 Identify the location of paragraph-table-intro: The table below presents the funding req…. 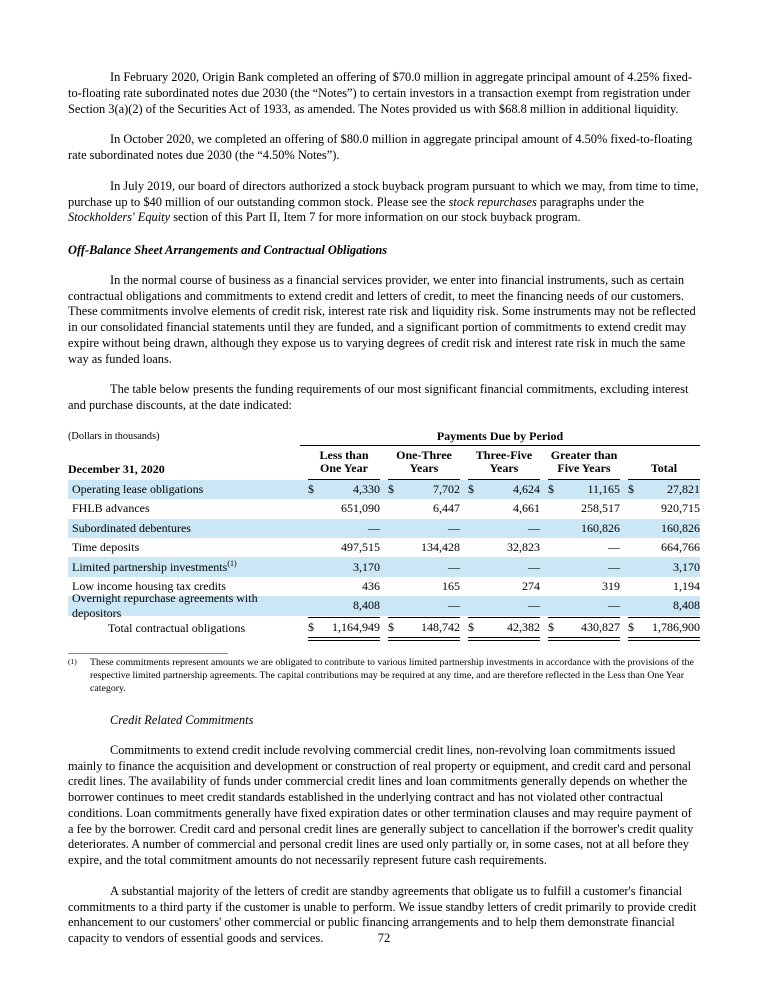
(378, 397).